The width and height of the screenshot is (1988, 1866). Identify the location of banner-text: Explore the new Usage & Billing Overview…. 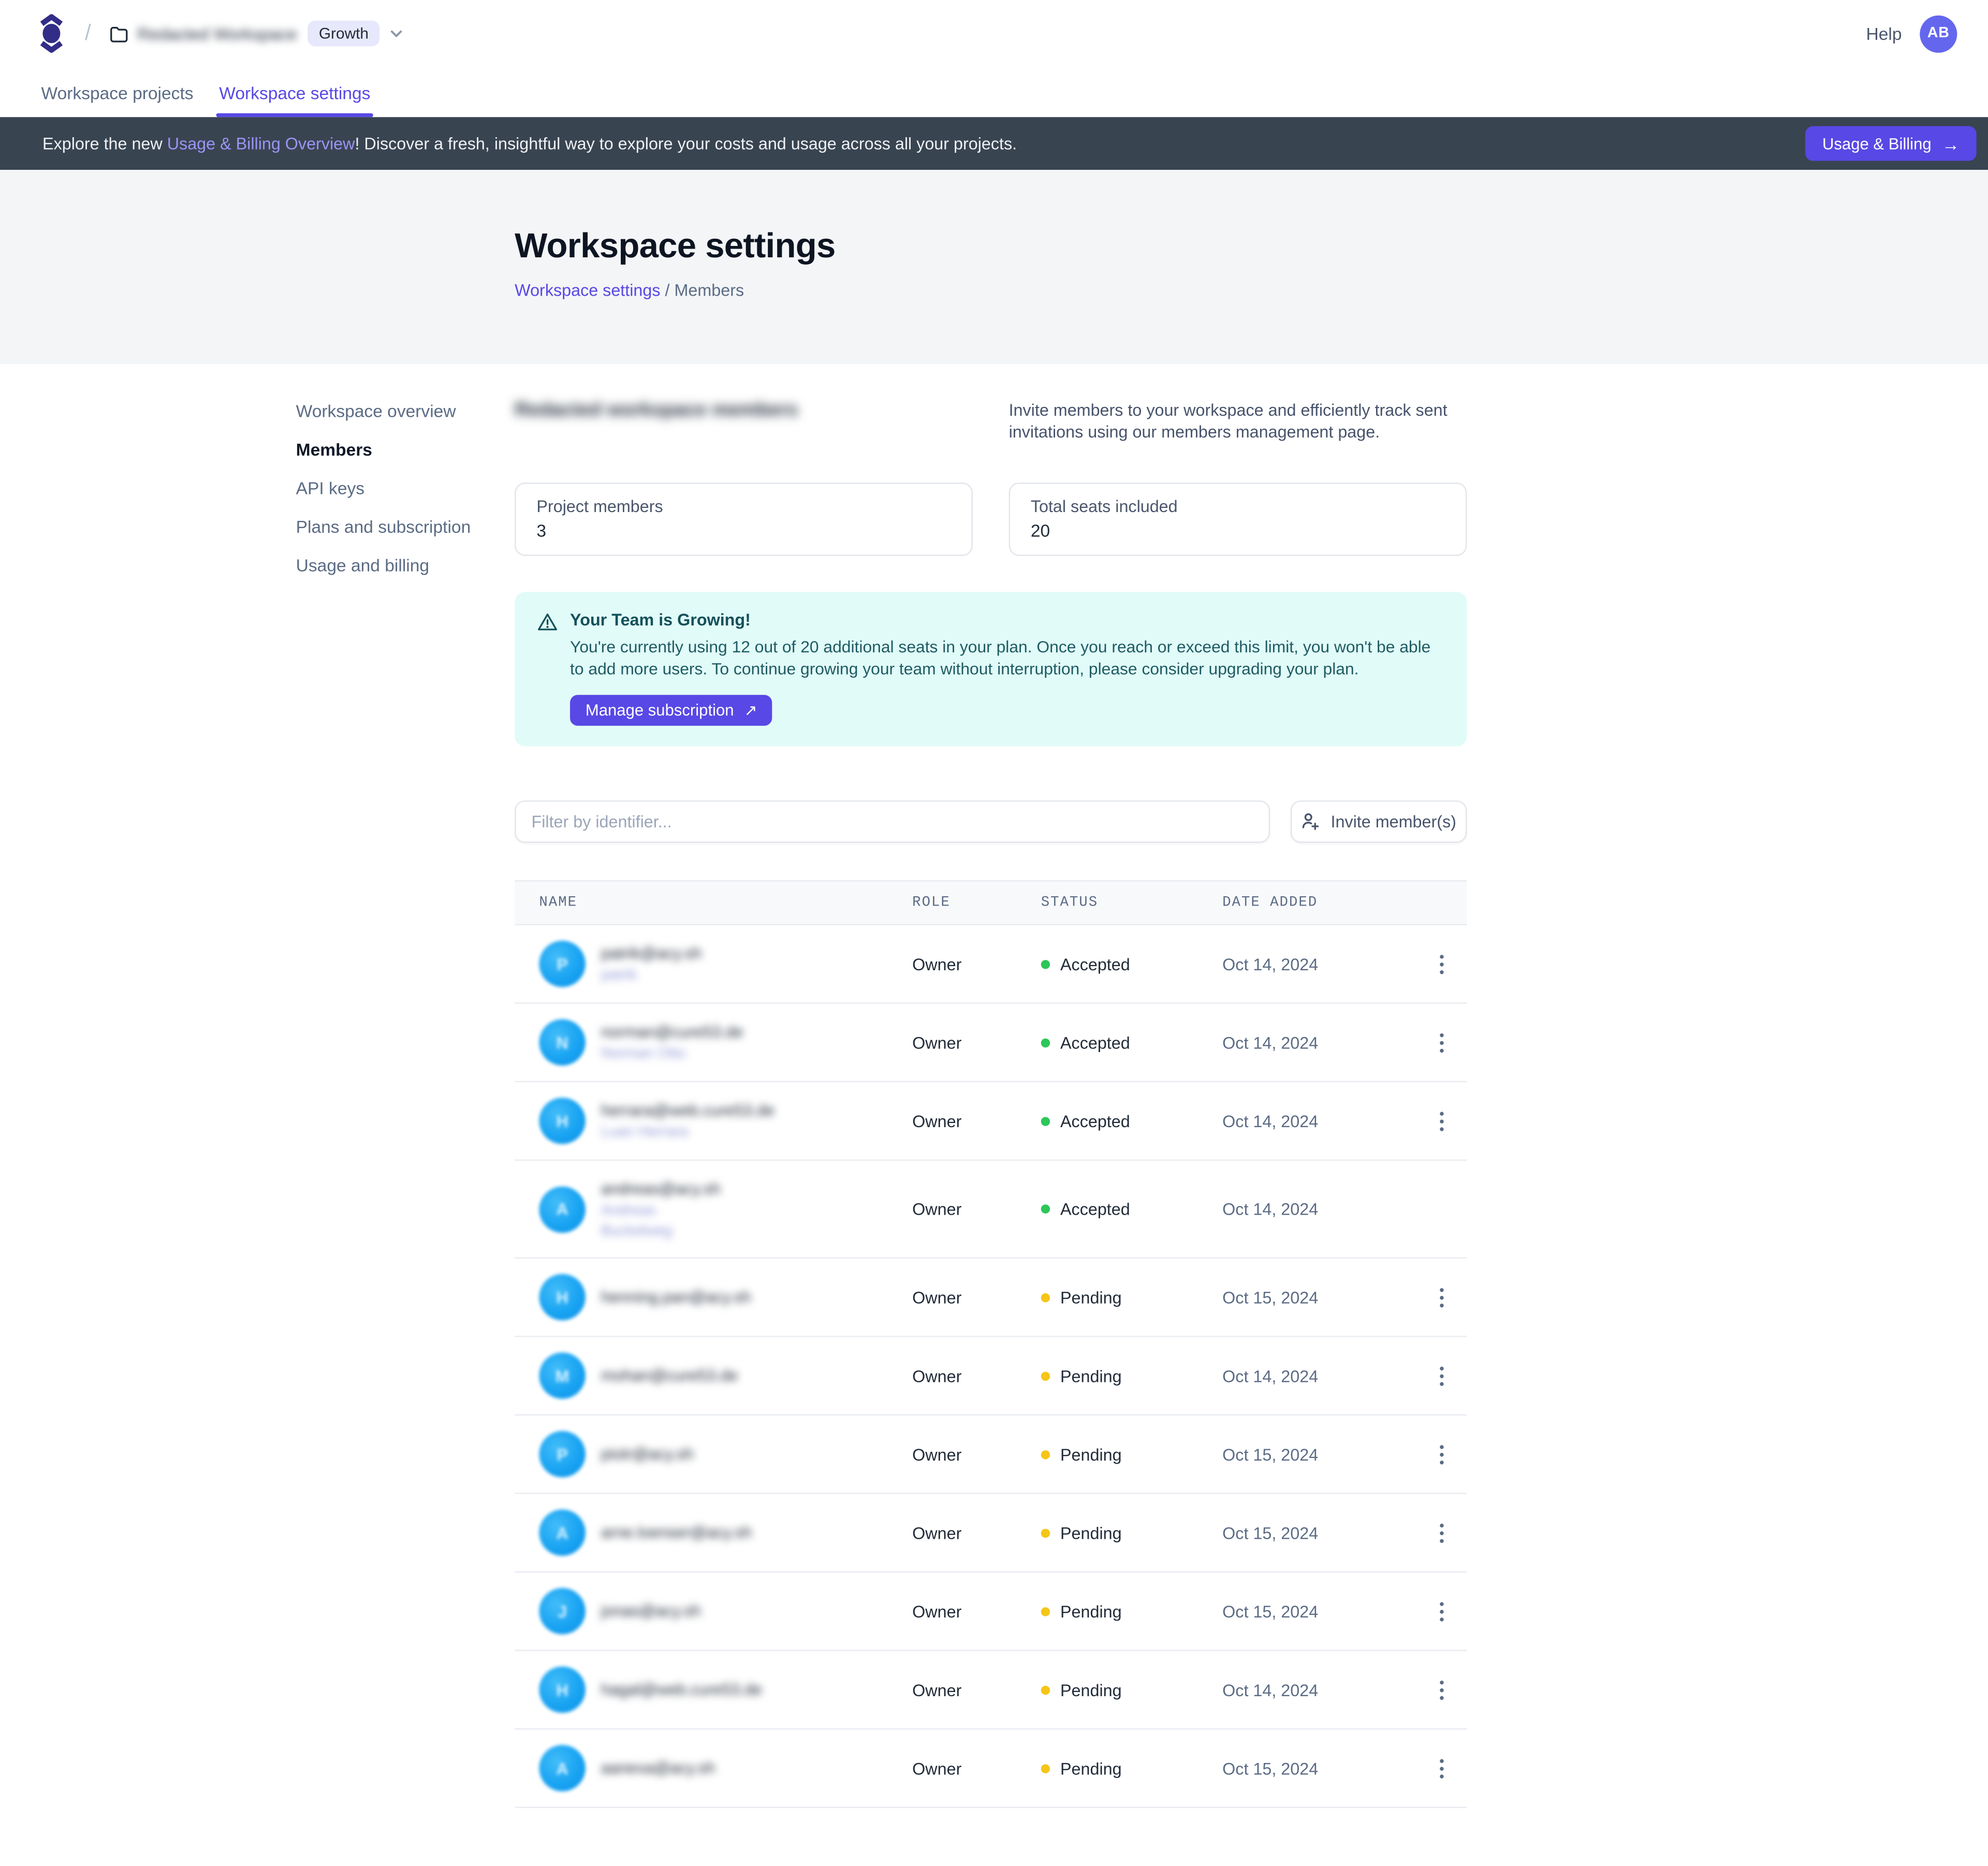
(924, 143).